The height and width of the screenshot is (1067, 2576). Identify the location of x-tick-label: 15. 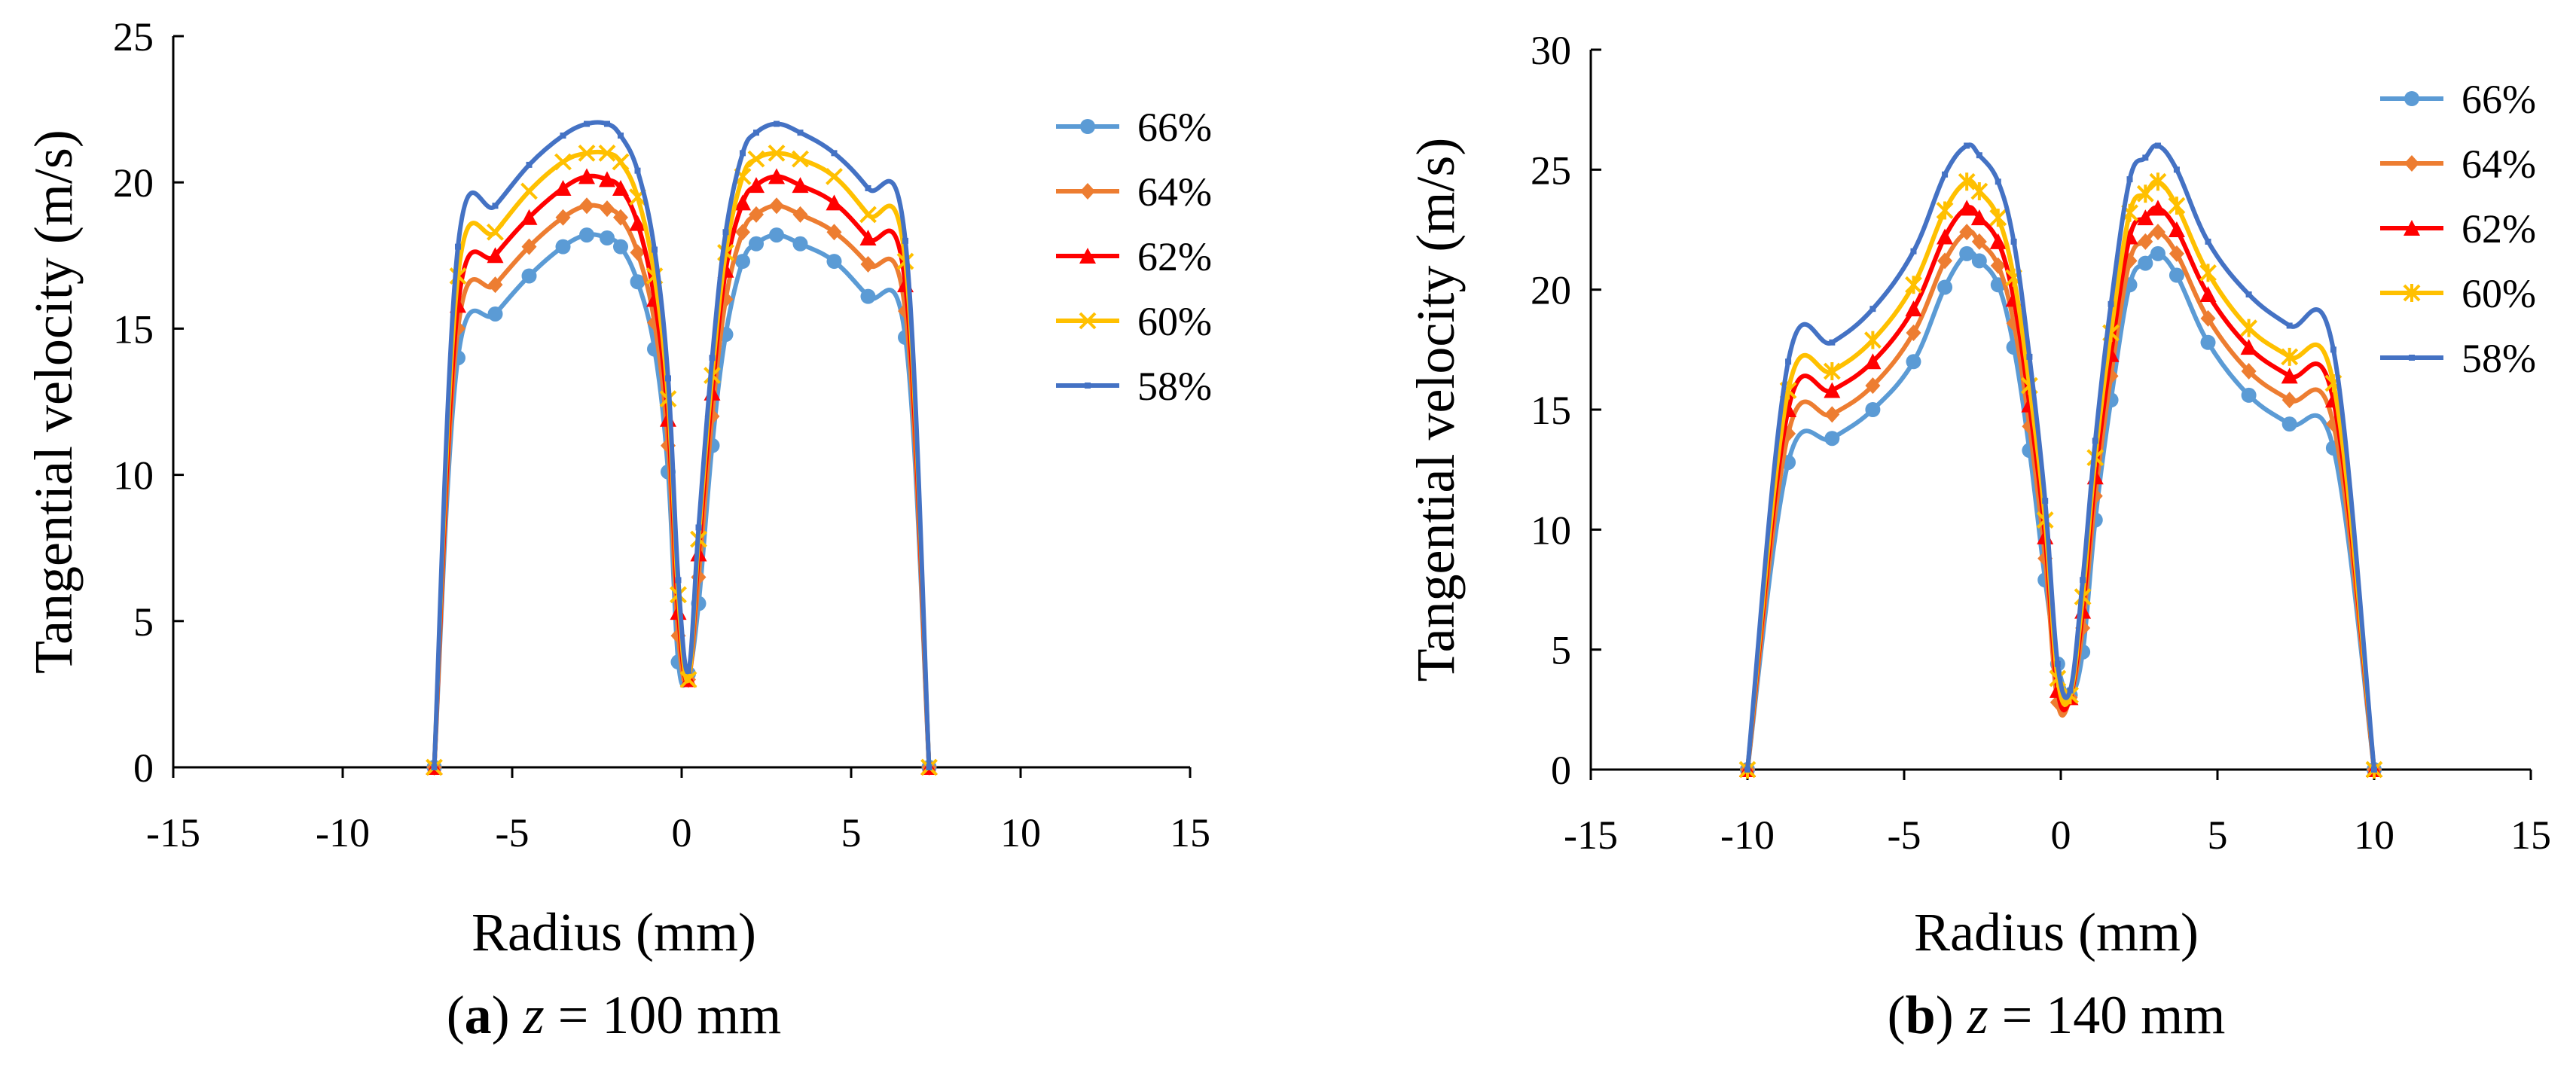
(2531, 835).